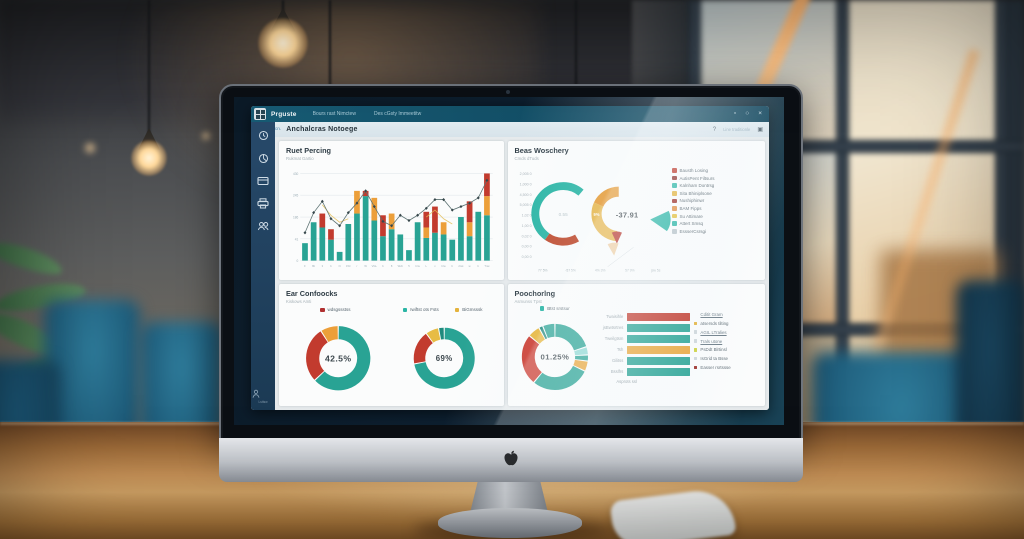 This screenshot has width=1024, height=539. What do you see at coordinates (526, 216) in the screenshot?
I see `y-axis-label: 1,02 0` at bounding box center [526, 216].